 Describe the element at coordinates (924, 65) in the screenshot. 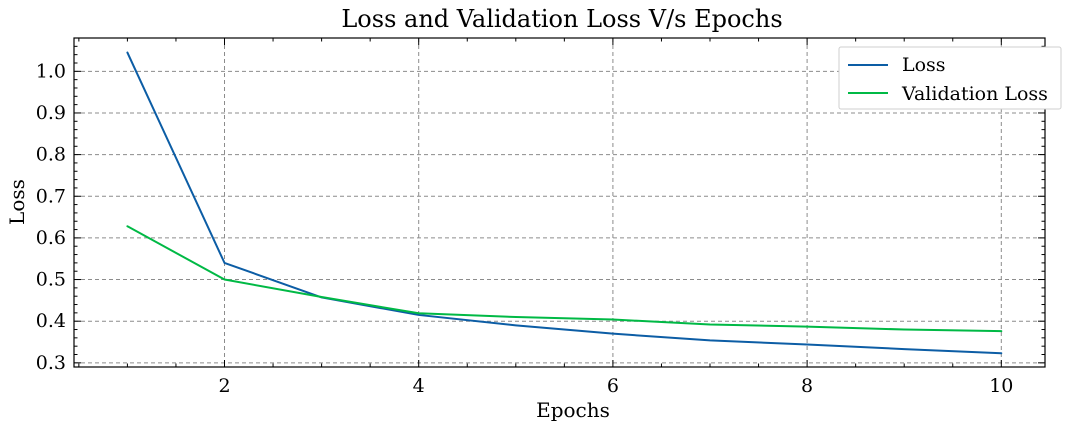

I see `legend-label-loss: Loss` at that location.